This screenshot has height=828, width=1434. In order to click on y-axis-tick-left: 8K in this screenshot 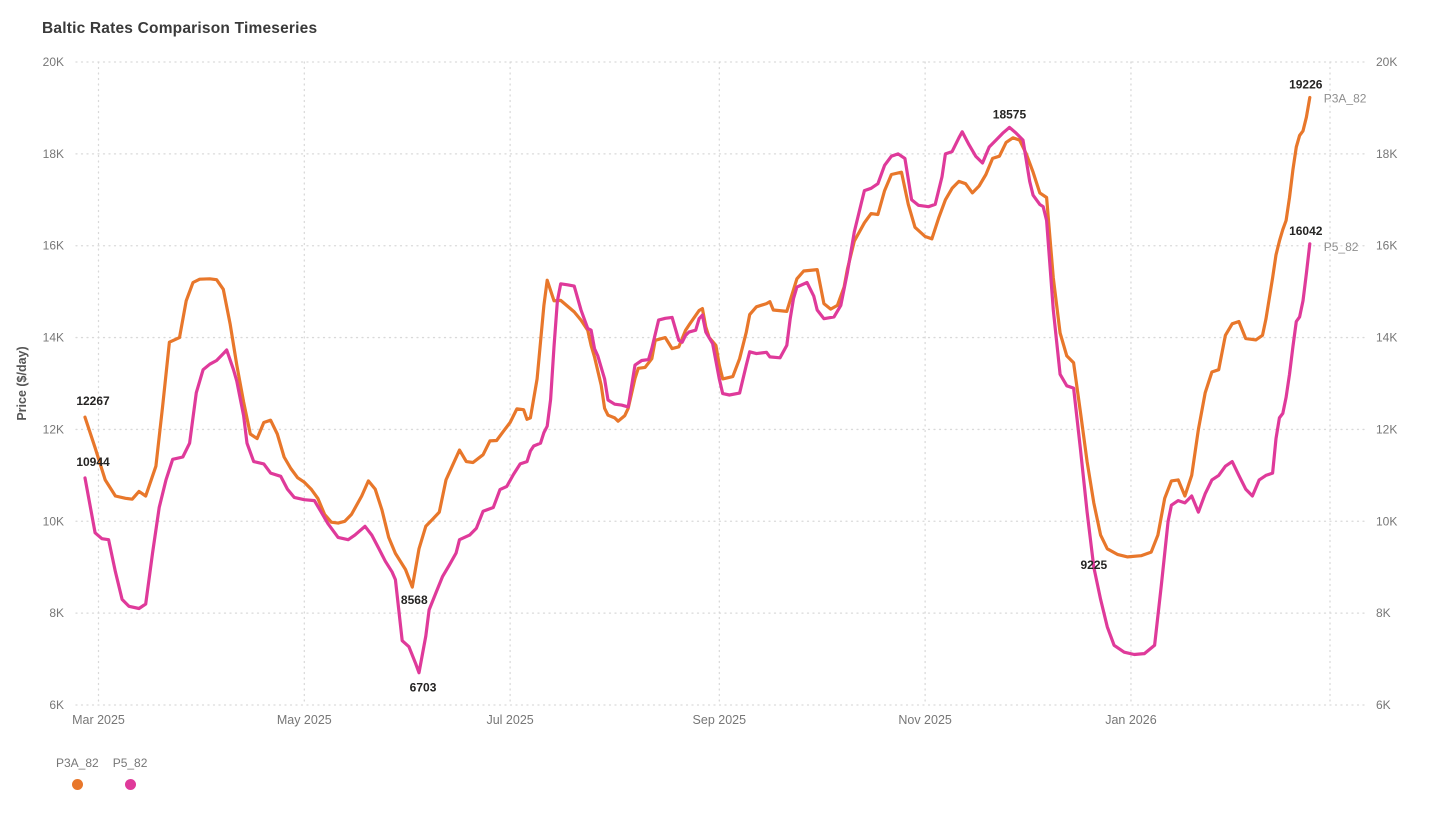, I will do `click(56, 613)`.